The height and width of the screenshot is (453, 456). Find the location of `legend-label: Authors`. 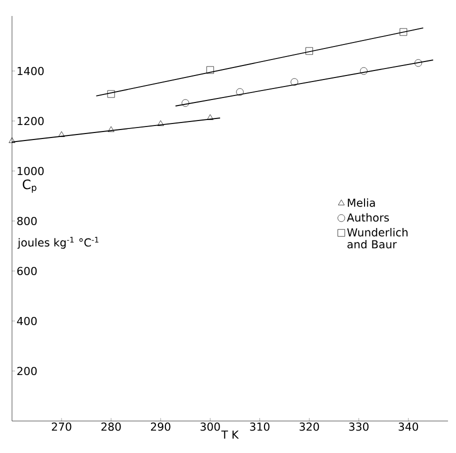

legend-label: Authors is located at coordinates (367, 217).